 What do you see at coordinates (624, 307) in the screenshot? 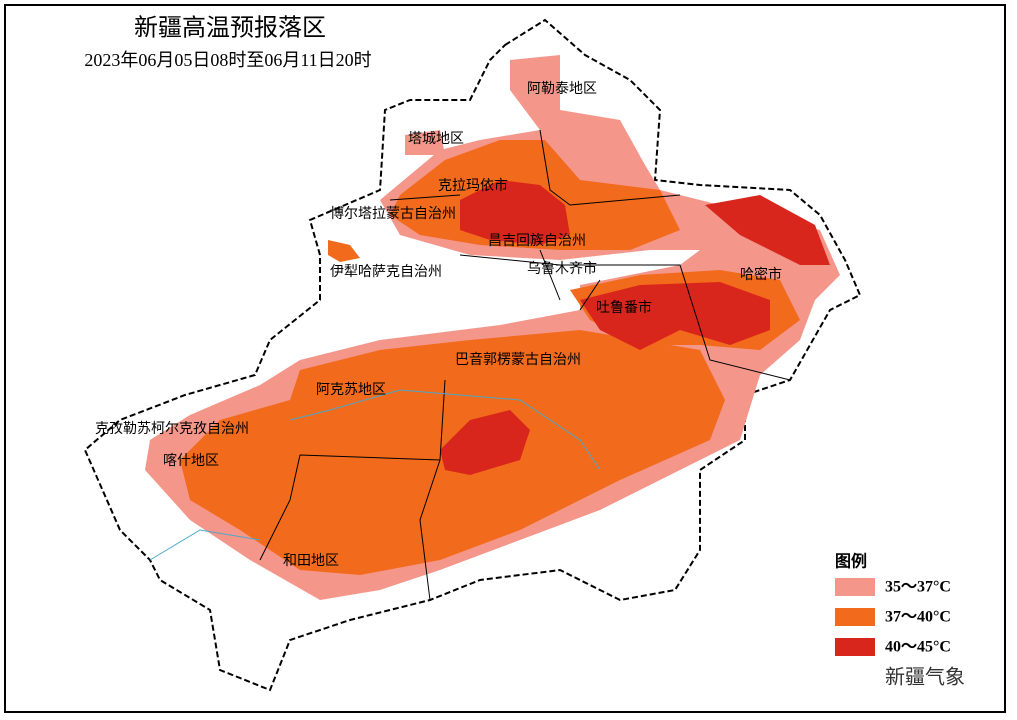
I see `region-label: 吐鲁番市` at bounding box center [624, 307].